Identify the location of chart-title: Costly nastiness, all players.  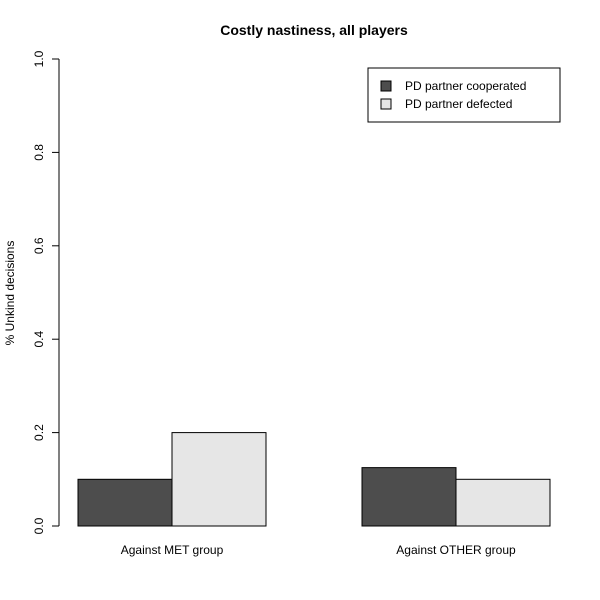
(314, 30).